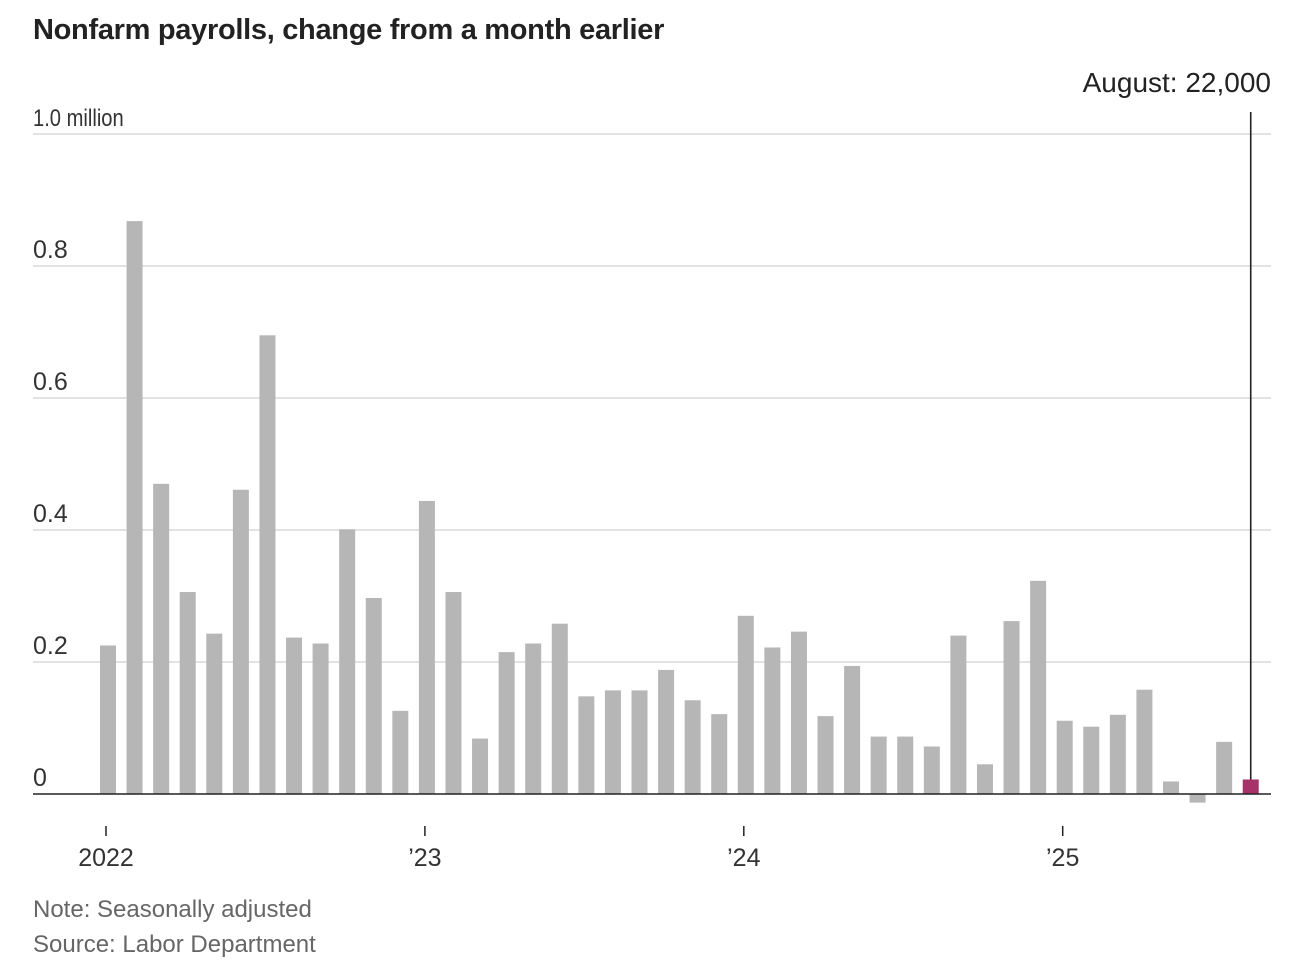 The width and height of the screenshot is (1294, 980). Describe the element at coordinates (424, 858) in the screenshot. I see `x-tick-label: ’23` at that location.